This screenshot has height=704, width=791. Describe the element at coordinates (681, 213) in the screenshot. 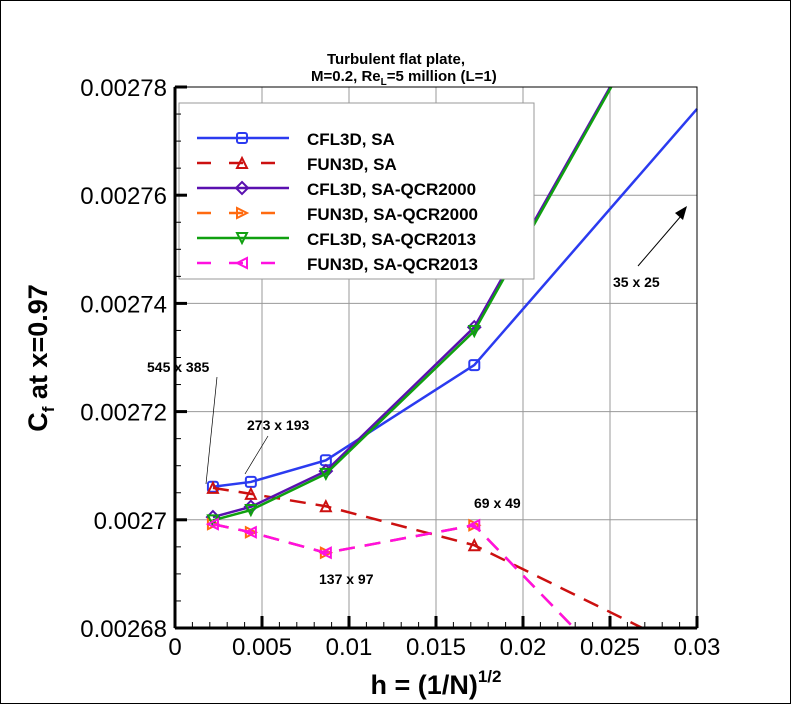

I see `arrow-head-icon` at that location.